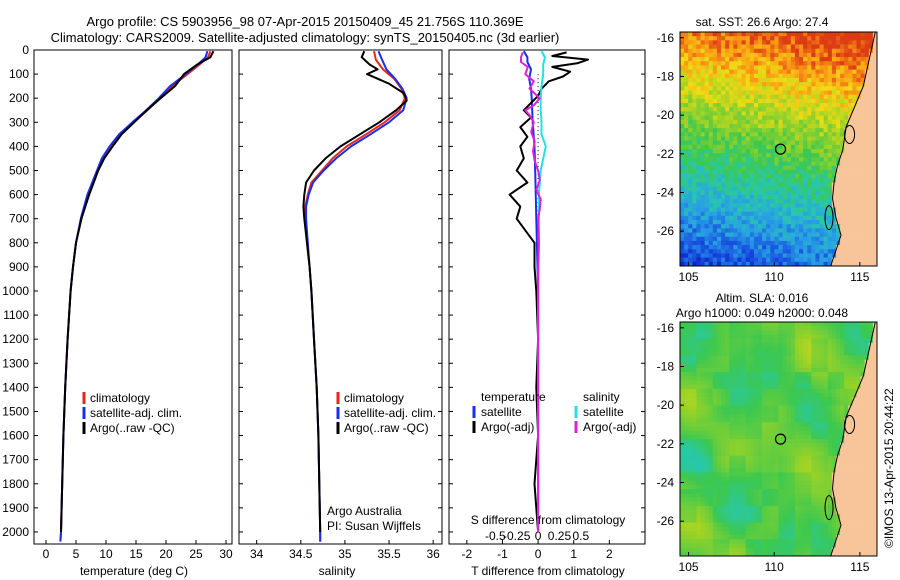 The width and height of the screenshot is (900, 580). Describe the element at coordinates (538, 554) in the screenshot. I see `x-tick-label: 0` at that location.